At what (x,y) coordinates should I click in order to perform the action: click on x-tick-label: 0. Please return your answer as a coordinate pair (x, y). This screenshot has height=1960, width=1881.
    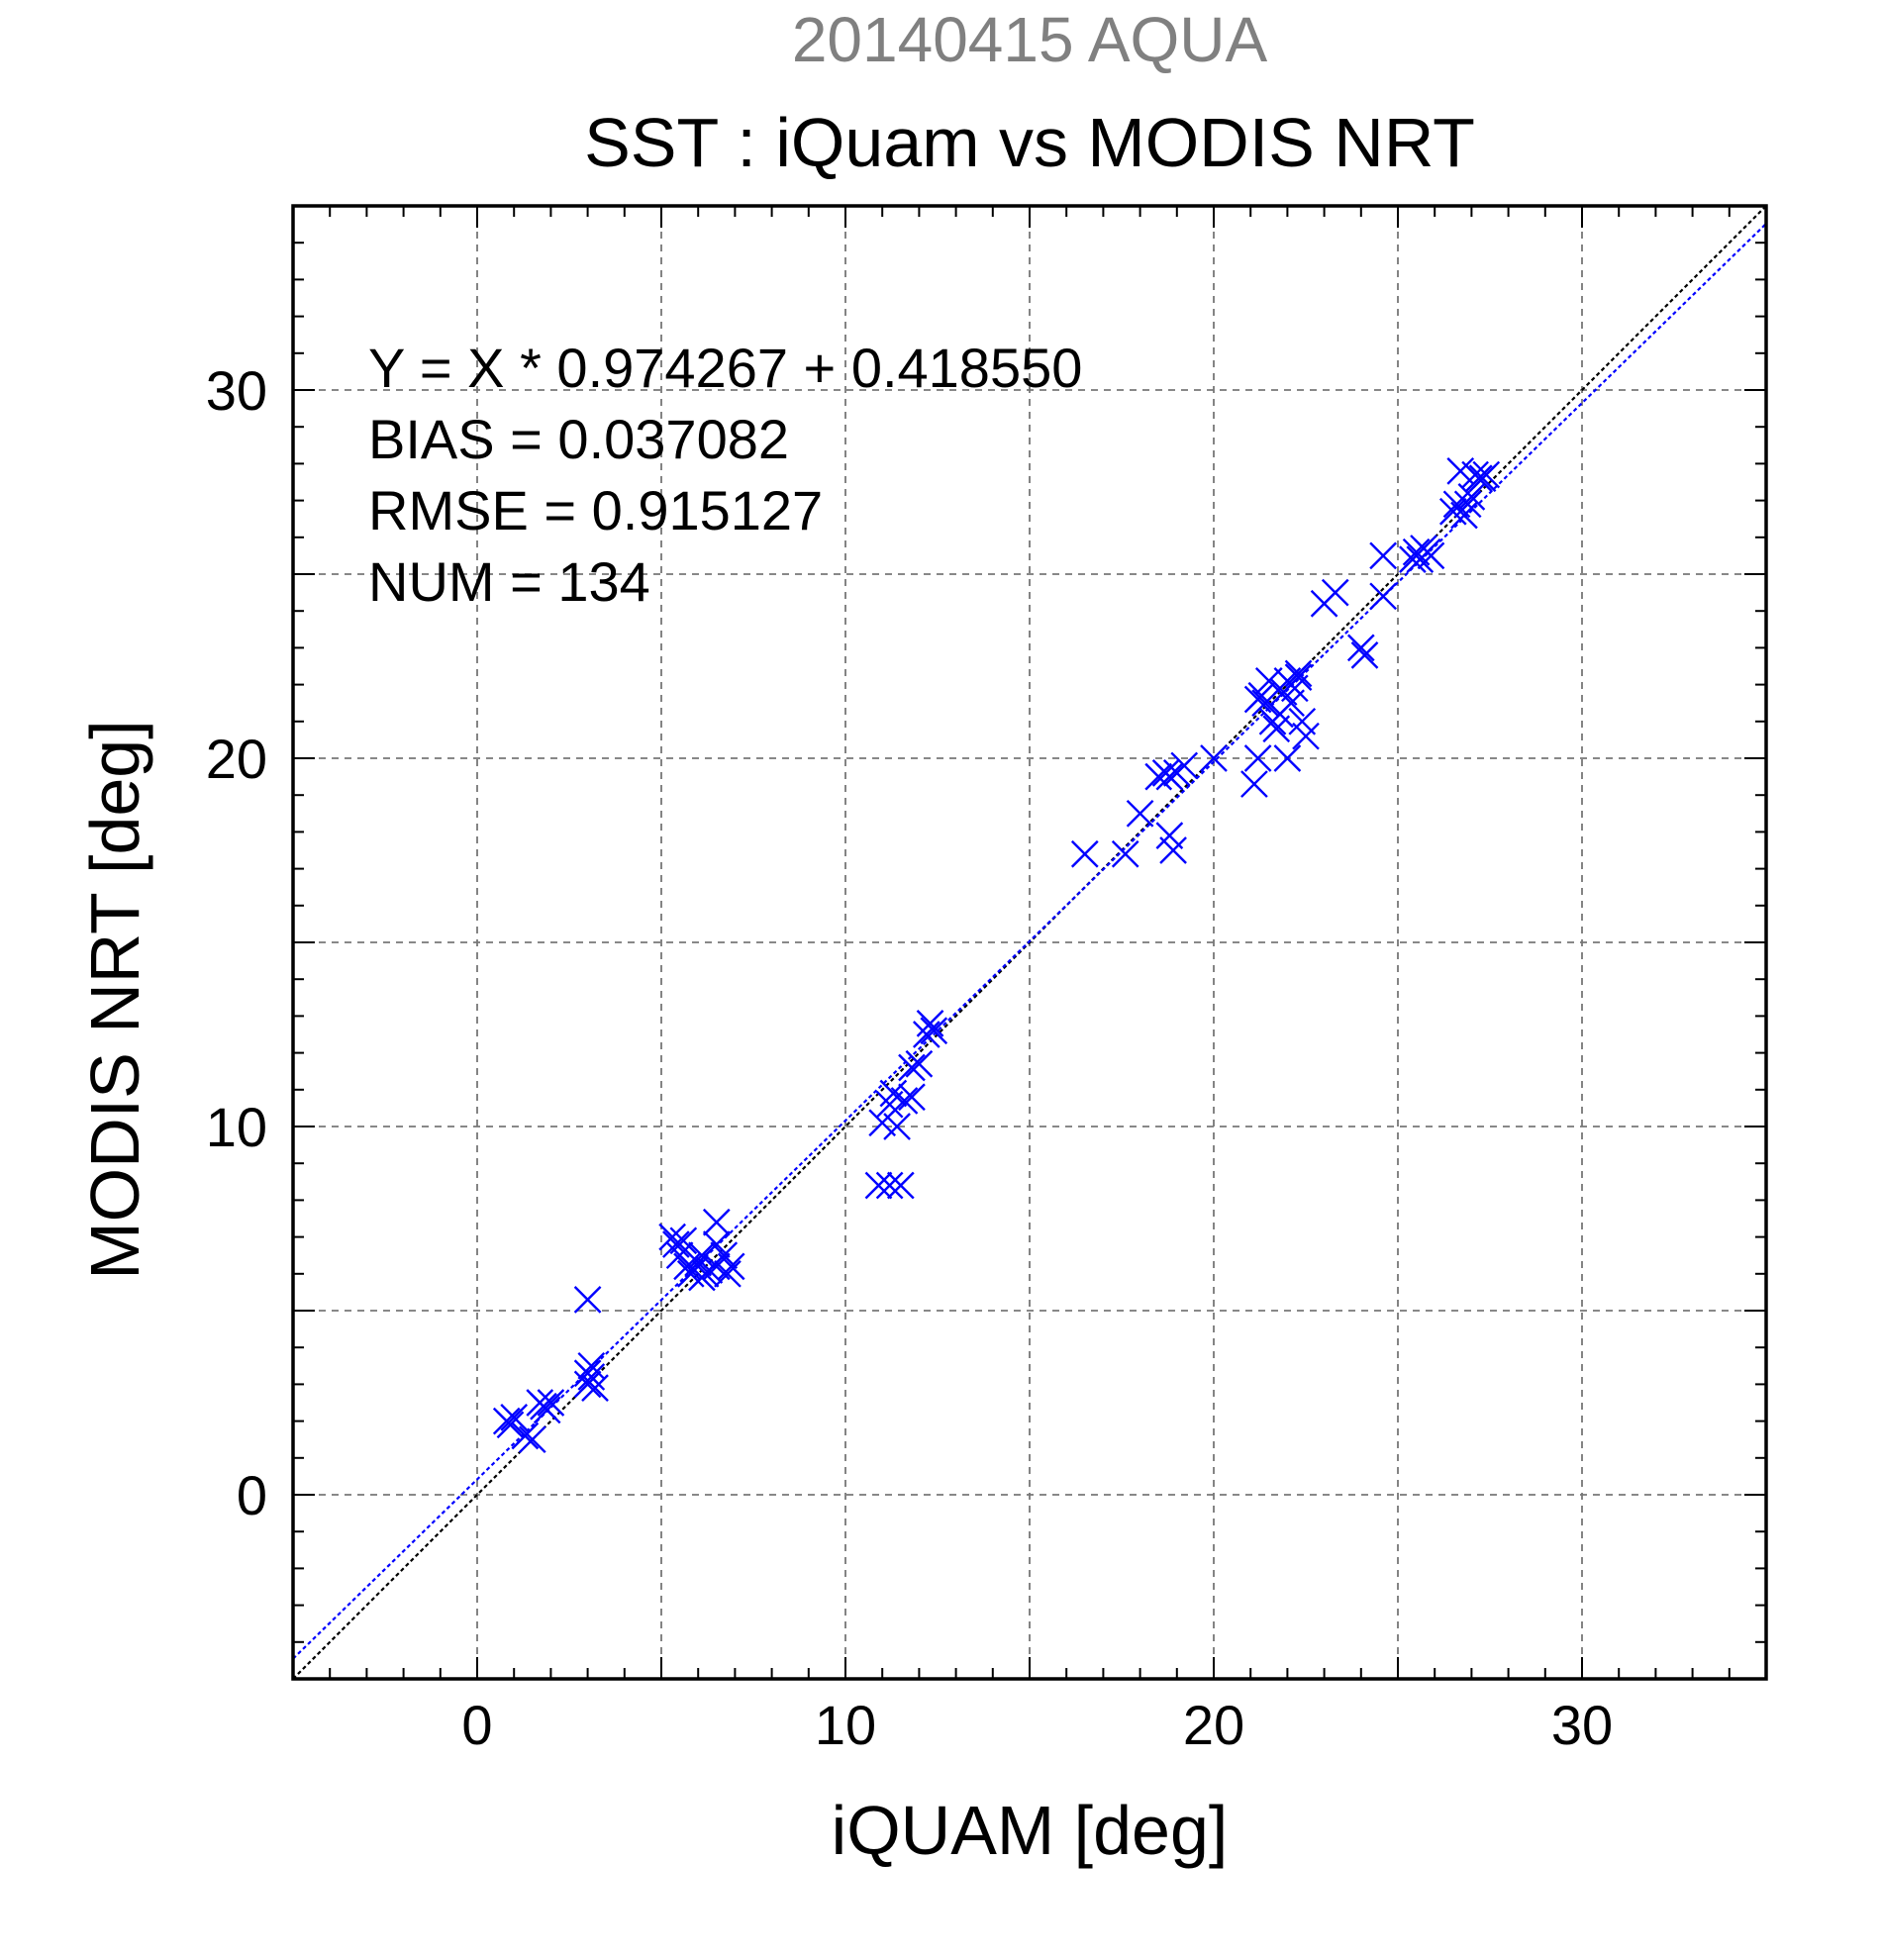
    Looking at the image, I should click on (477, 1725).